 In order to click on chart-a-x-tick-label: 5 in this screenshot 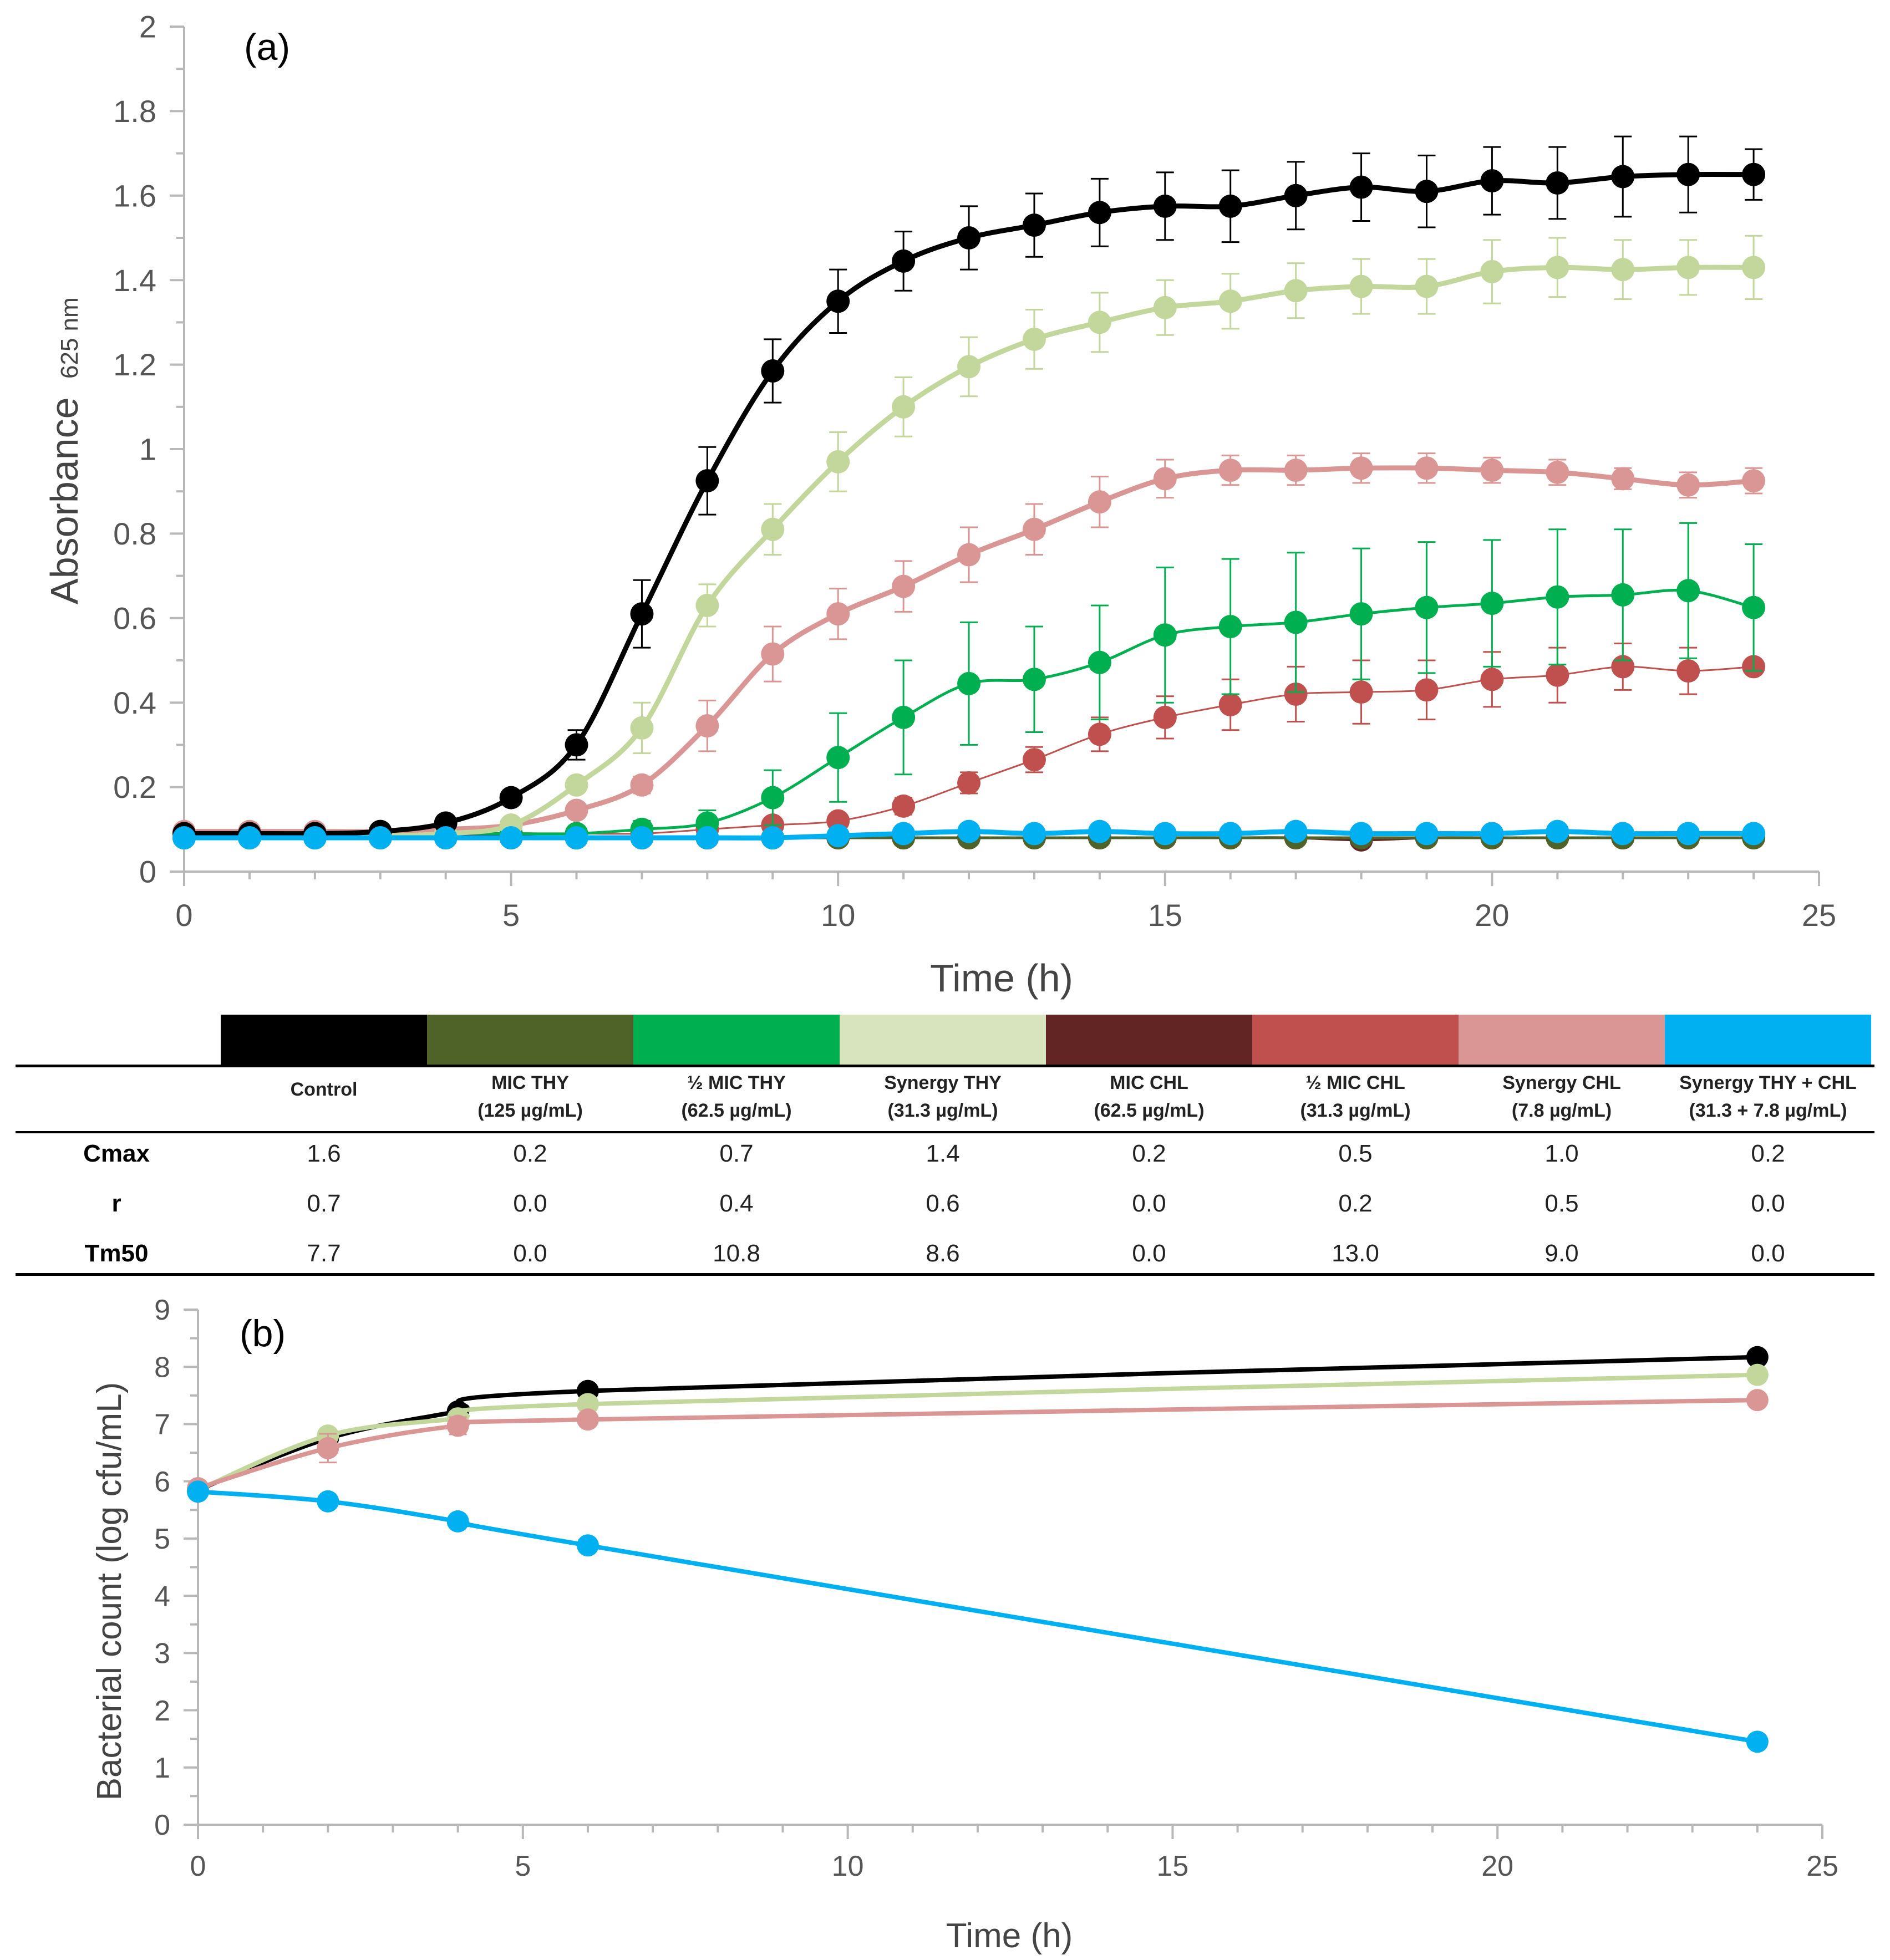, I will do `click(511, 916)`.